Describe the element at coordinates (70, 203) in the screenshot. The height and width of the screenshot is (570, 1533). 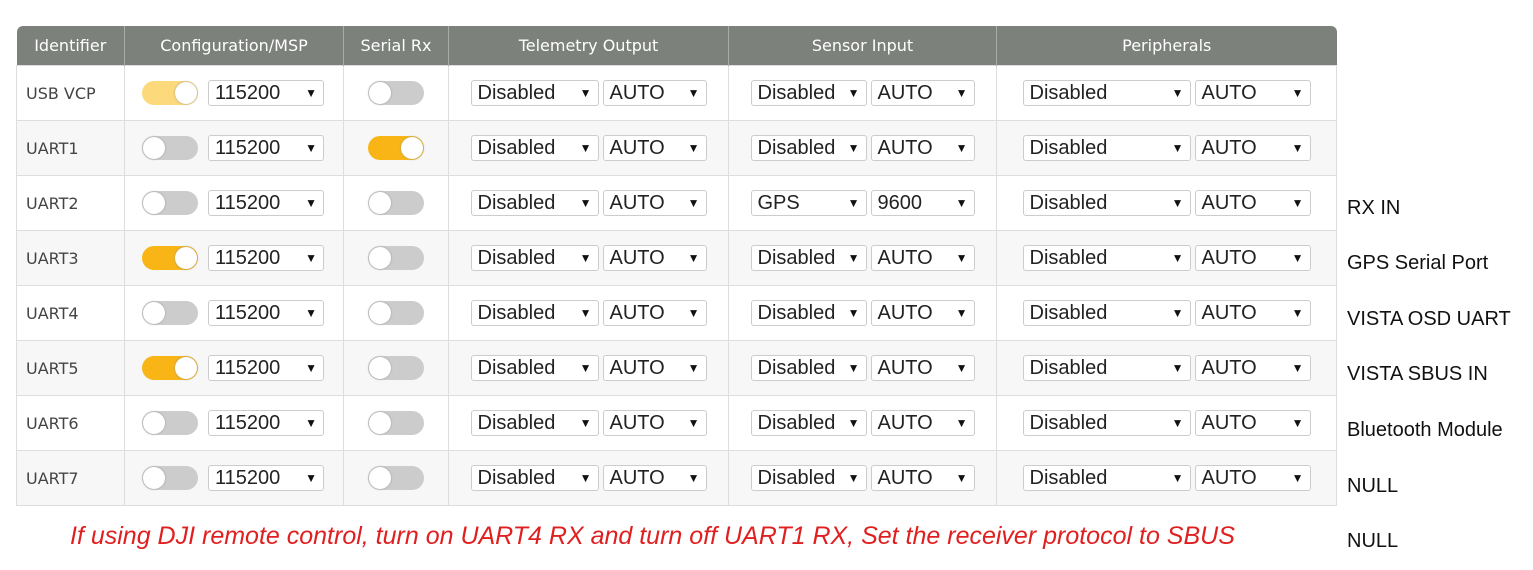
I see `port-identifier: UART2` at that location.